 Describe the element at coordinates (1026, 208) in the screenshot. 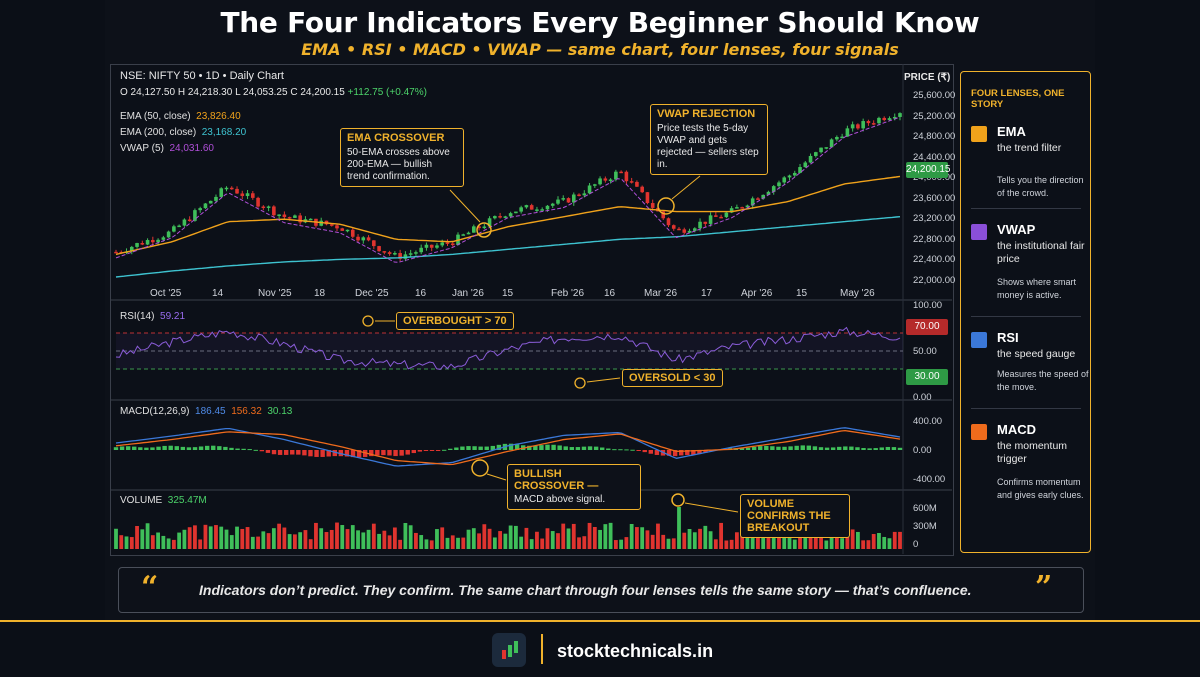

I see `panel-divider` at that location.